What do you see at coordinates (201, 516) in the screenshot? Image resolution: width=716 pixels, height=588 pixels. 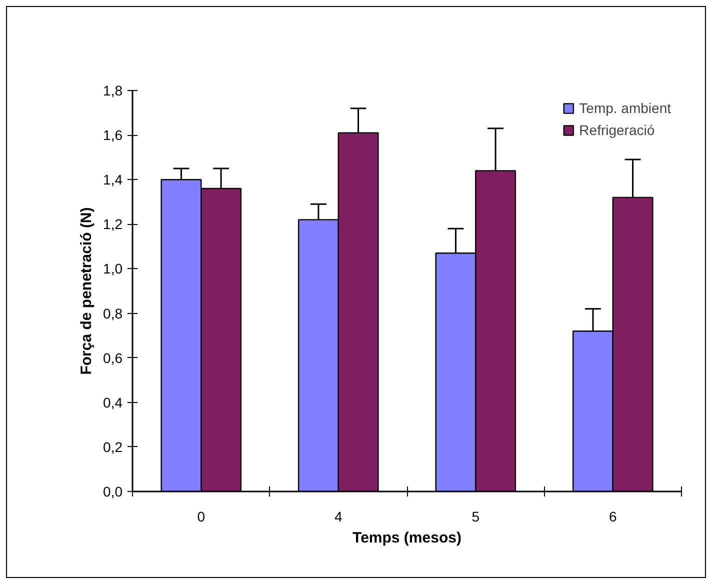 I see `x-tick-label: 0` at bounding box center [201, 516].